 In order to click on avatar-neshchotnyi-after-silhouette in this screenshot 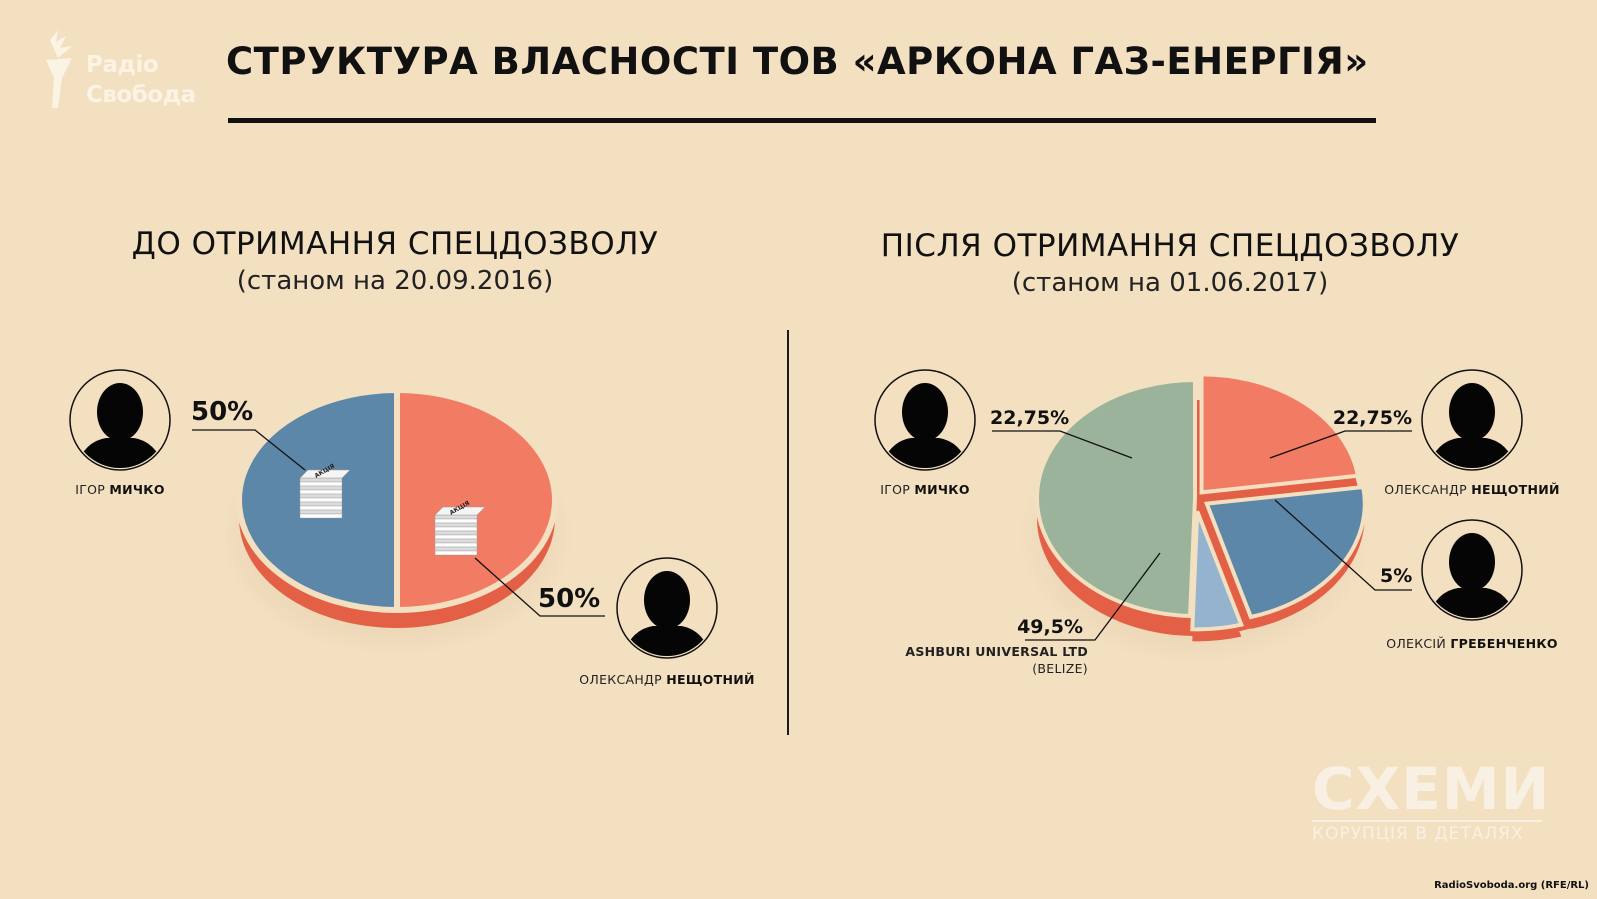, I will do `click(1472, 425)`.